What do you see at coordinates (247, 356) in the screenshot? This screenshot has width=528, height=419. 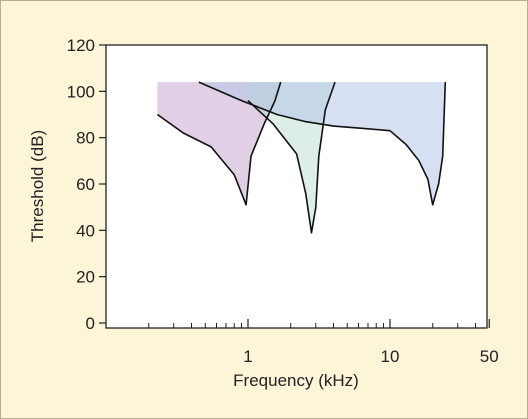 I see `x-tick-label: 1` at bounding box center [247, 356].